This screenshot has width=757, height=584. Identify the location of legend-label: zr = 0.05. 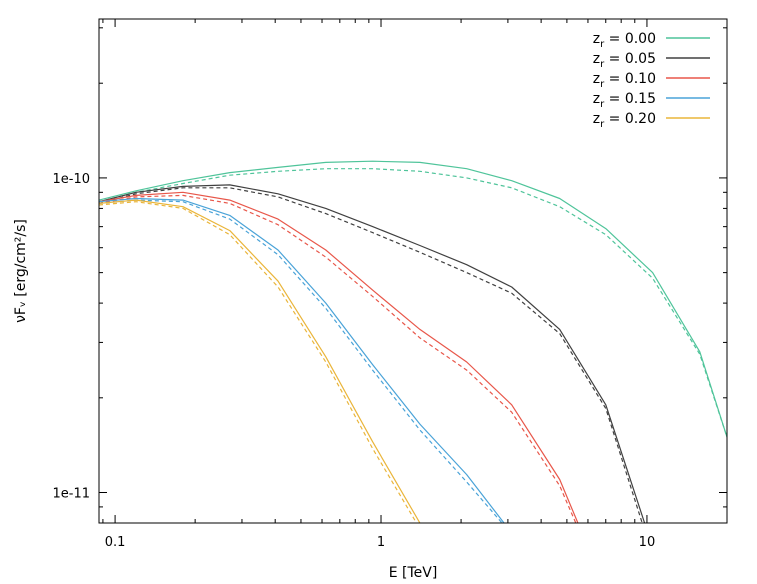
(624, 60).